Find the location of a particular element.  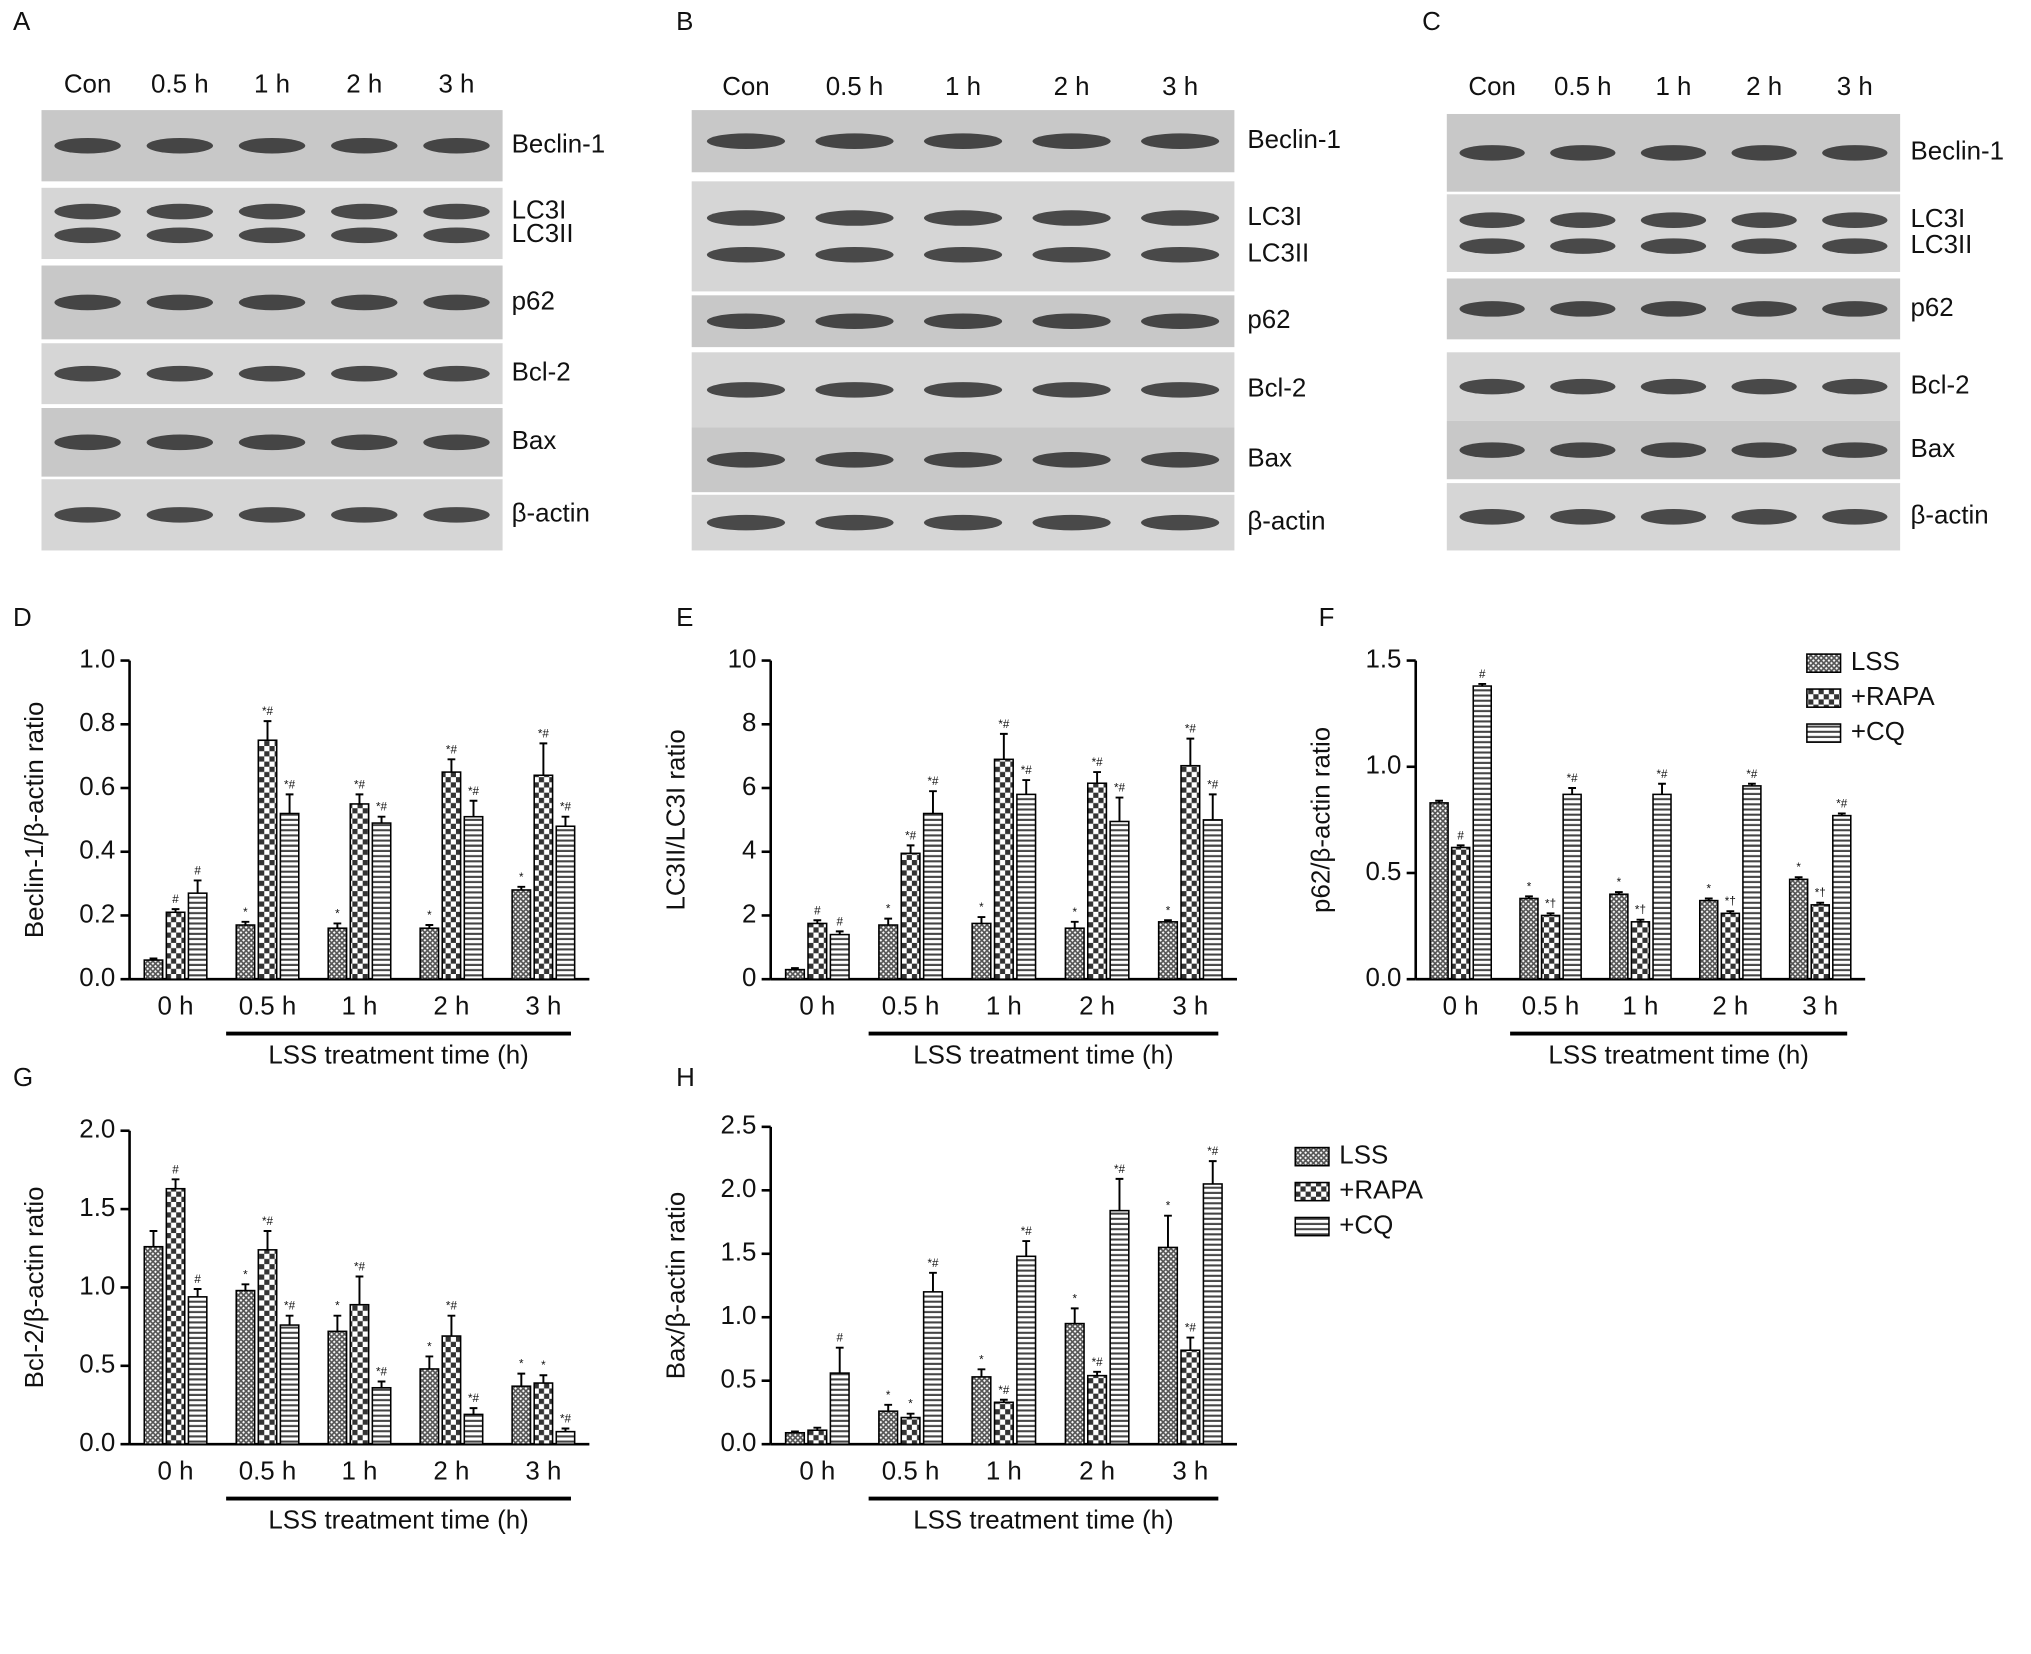

y-axis-label: p62/β-actin ratio is located at coordinates (1321, 820).